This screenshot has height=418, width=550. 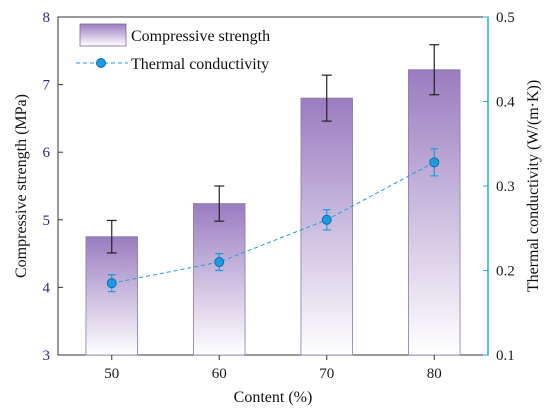 What do you see at coordinates (505, 187) in the screenshot?
I see `y-right-tick-label-0.3: 0.3` at bounding box center [505, 187].